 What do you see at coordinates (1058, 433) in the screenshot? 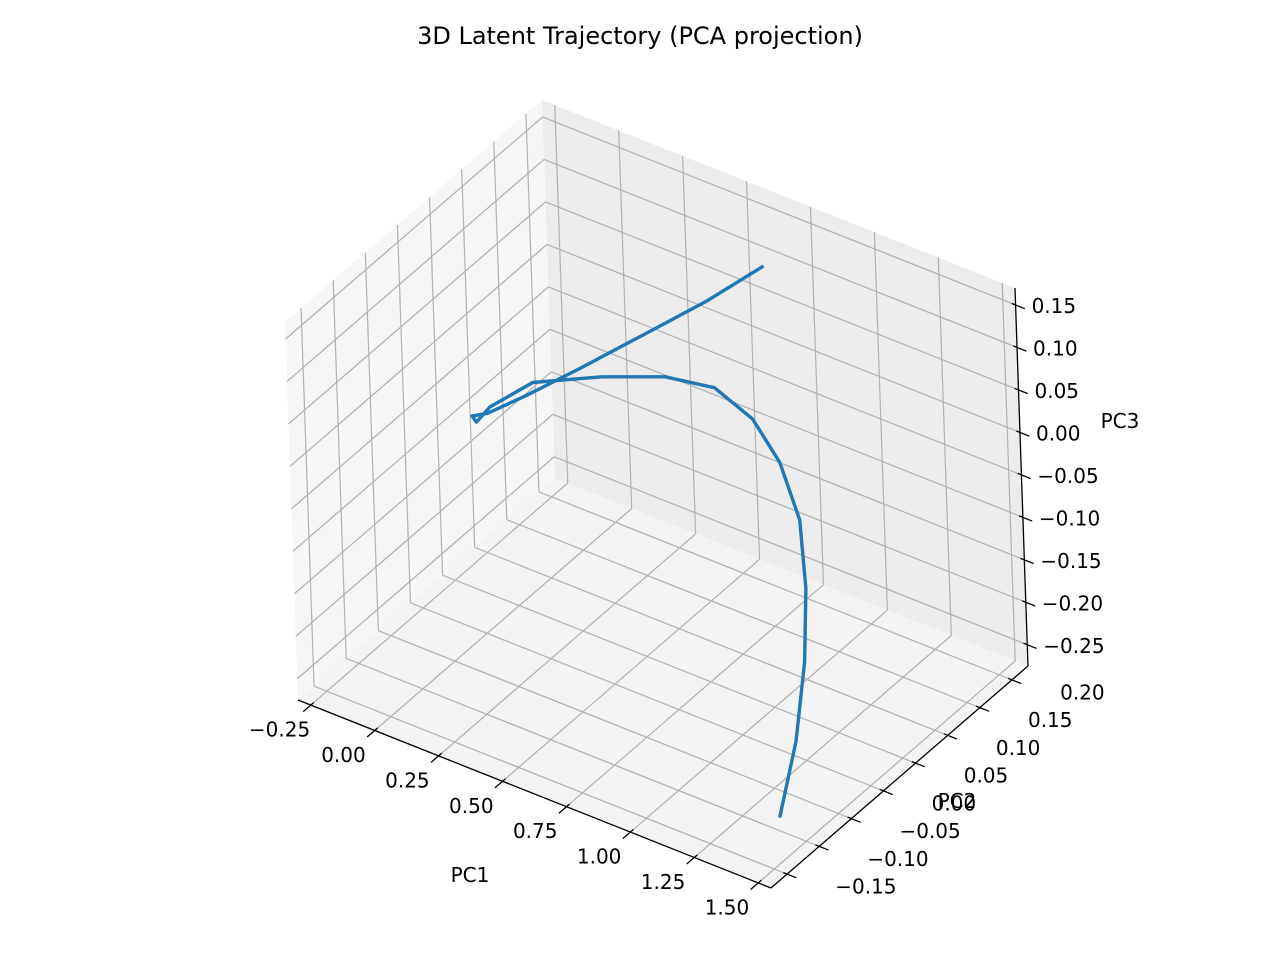
I see `z-tick-label-5: 0.00` at bounding box center [1058, 433].